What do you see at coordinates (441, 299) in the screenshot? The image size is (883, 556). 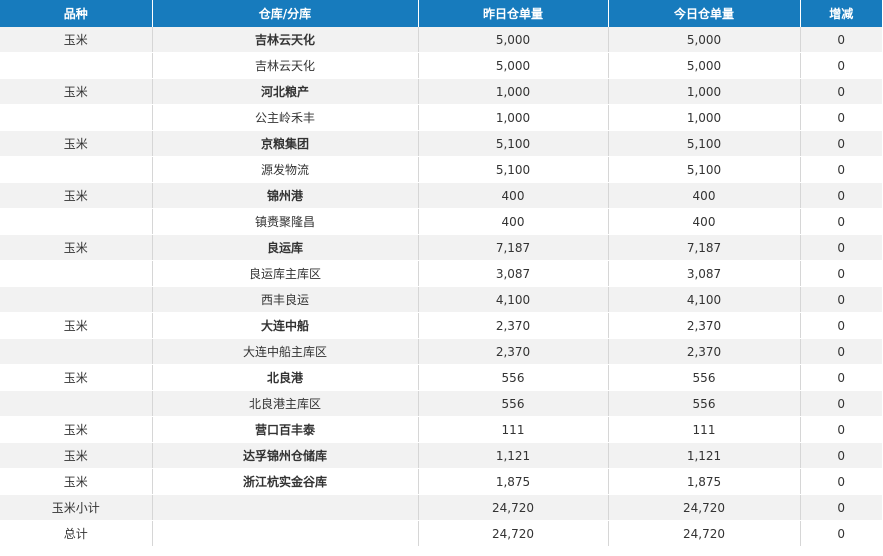 I see `table-row: 西丰良运 4,100 4,100 0` at bounding box center [441, 299].